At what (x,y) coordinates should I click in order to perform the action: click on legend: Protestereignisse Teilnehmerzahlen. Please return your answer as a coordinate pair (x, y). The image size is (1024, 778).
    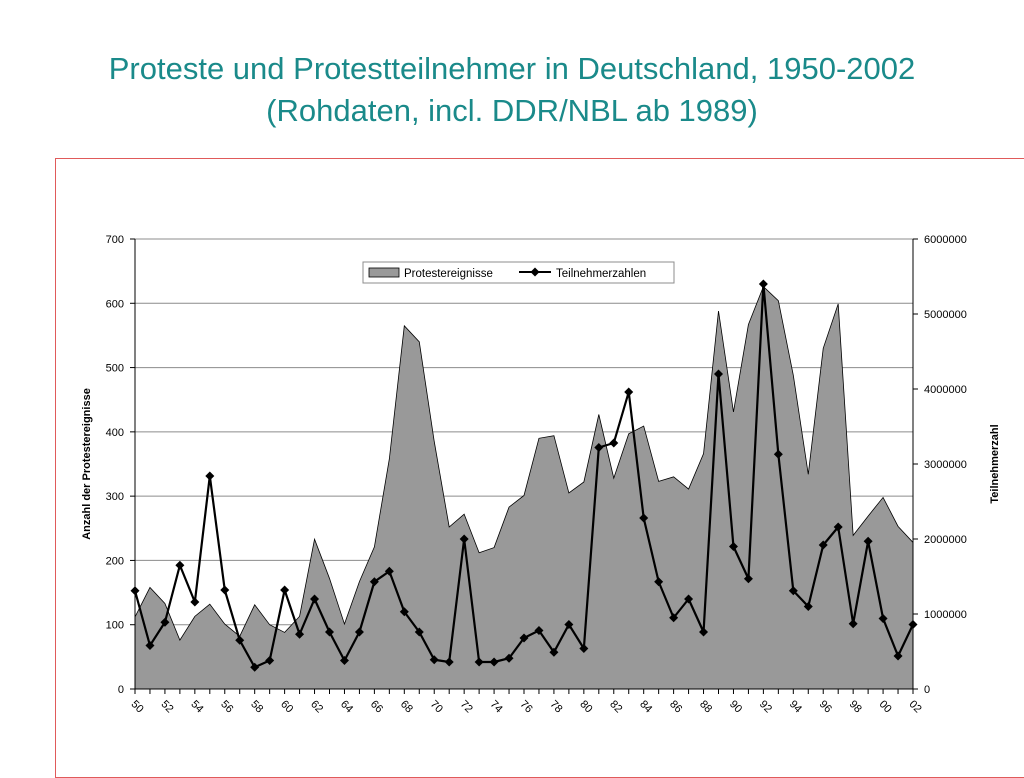
    Looking at the image, I should click on (518, 272).